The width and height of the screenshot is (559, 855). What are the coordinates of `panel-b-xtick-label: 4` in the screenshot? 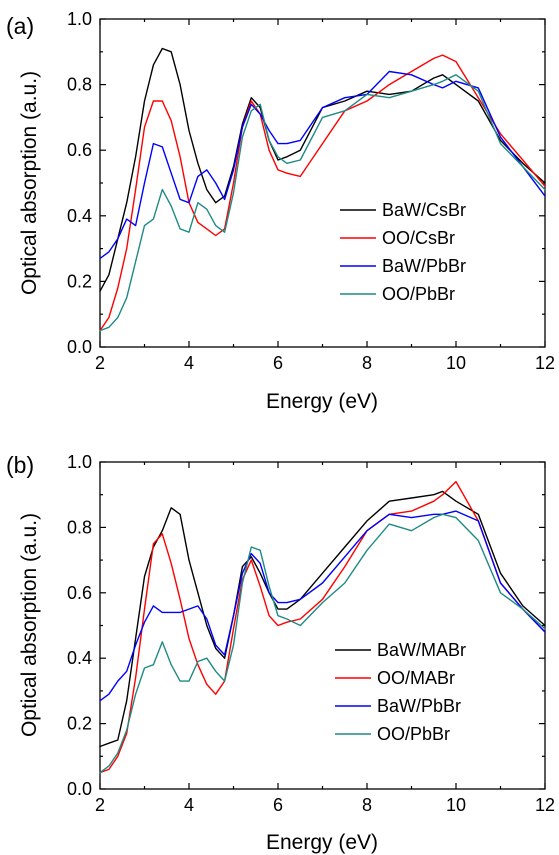 It's located at (189, 805).